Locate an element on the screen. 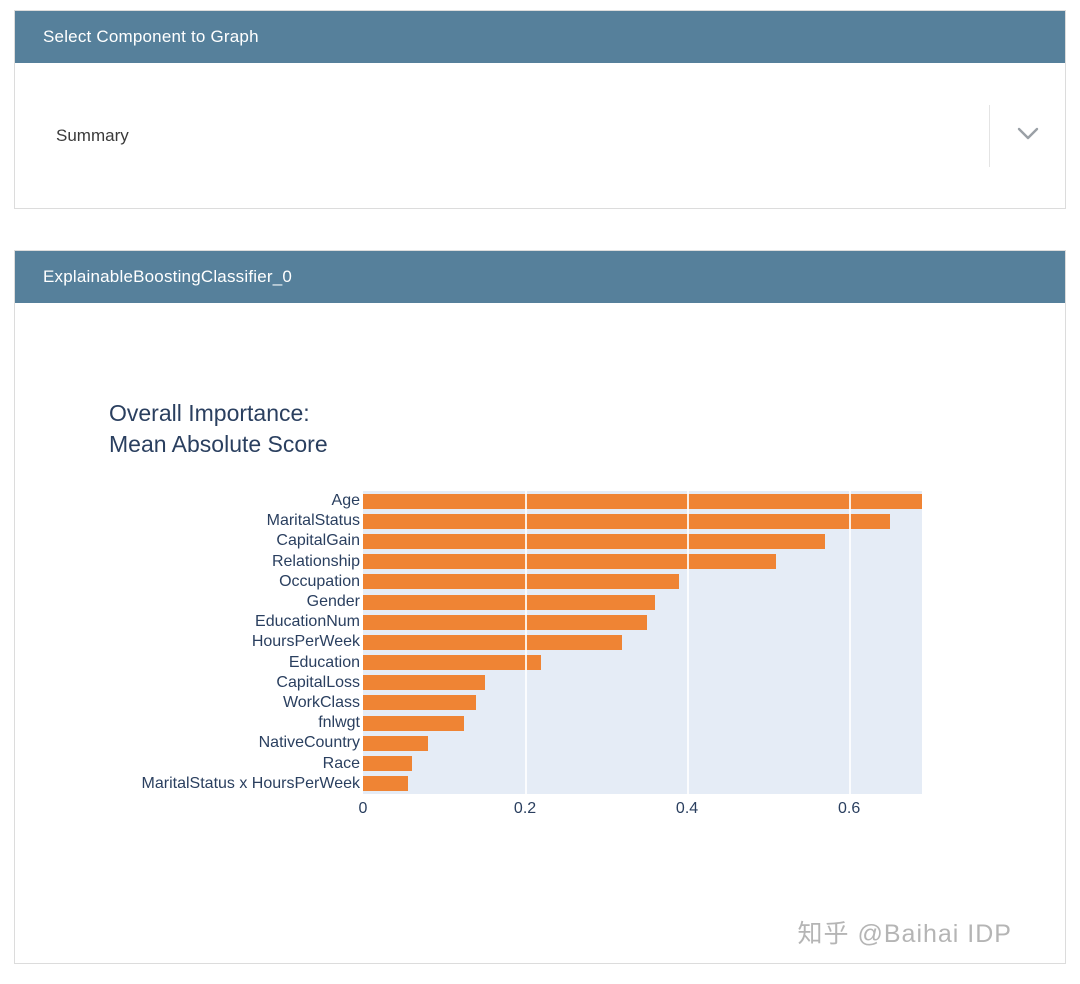 The width and height of the screenshot is (1080, 984). y-axis-label: CapitalGain is located at coordinates (318, 541).